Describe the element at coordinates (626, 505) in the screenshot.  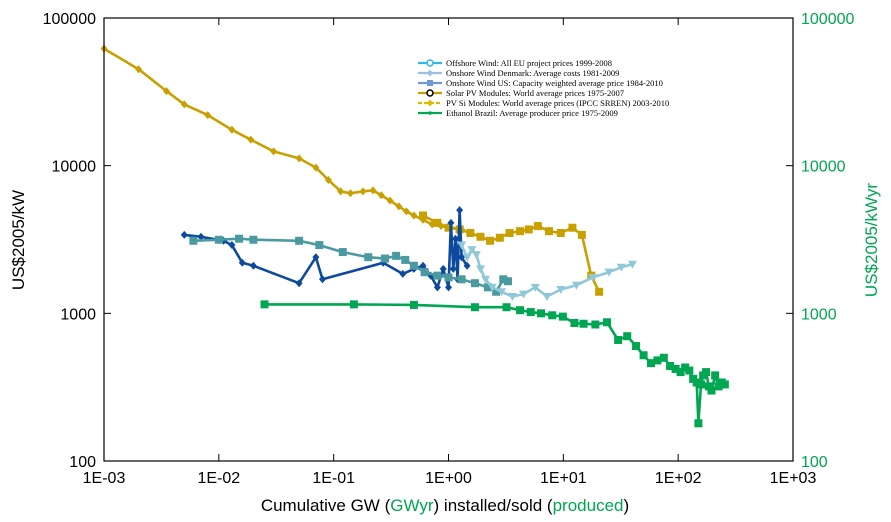
I see `x-axis-title-part-5: )` at that location.